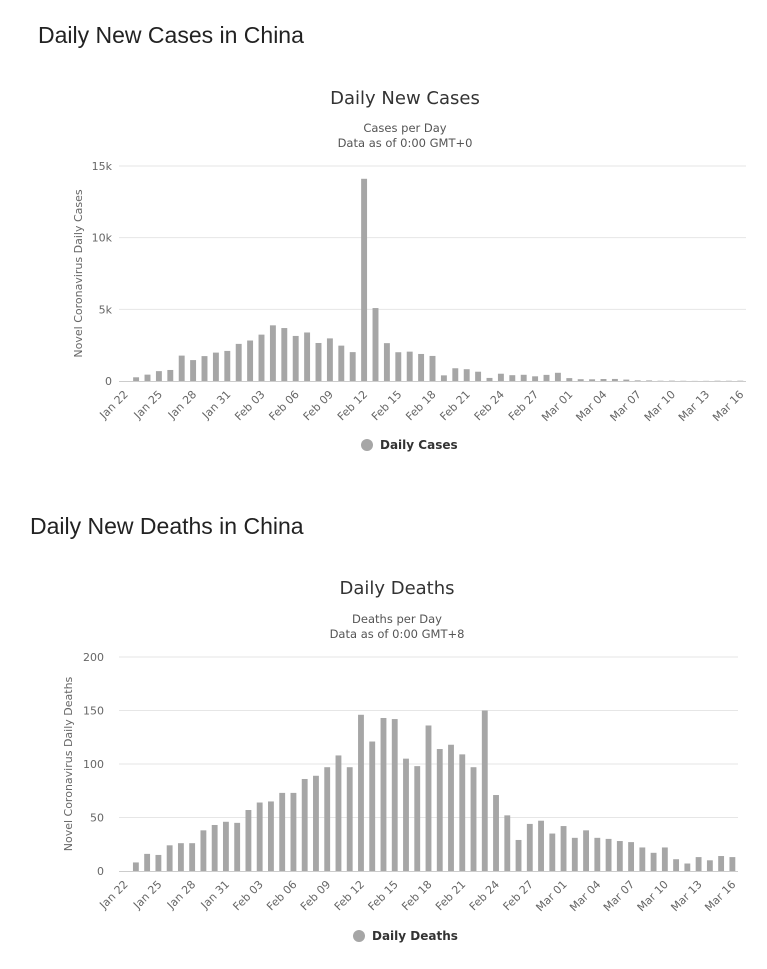 This screenshot has width=767, height=969. What do you see at coordinates (97, 818) in the screenshot?
I see `y-tick-label: 50` at bounding box center [97, 818].